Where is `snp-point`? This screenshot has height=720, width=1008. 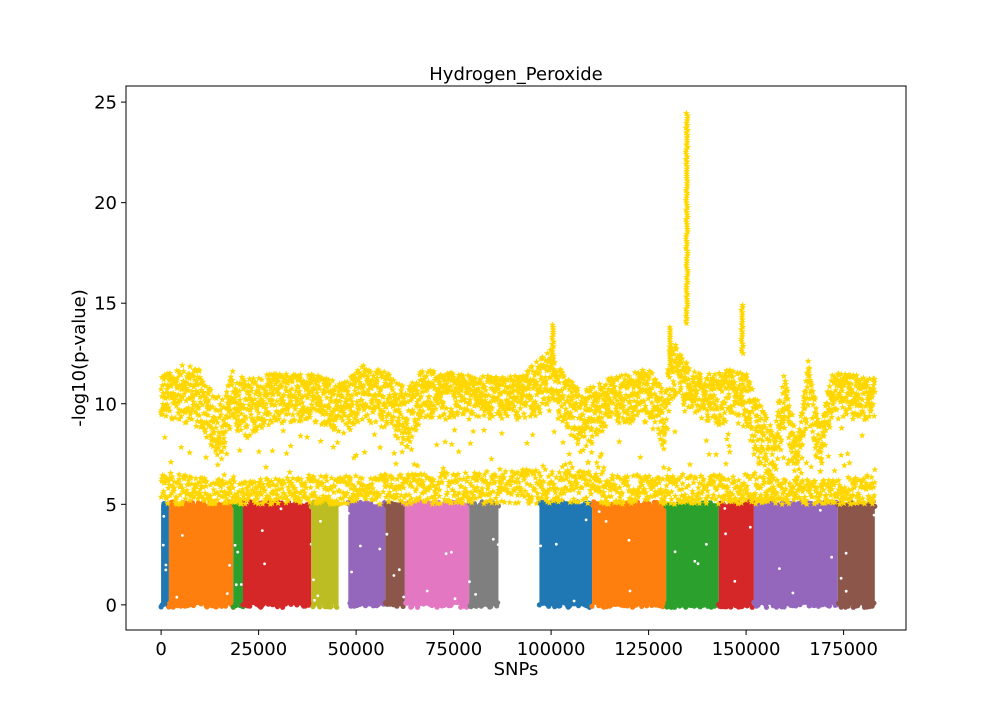
snp-point is located at coordinates (555, 607).